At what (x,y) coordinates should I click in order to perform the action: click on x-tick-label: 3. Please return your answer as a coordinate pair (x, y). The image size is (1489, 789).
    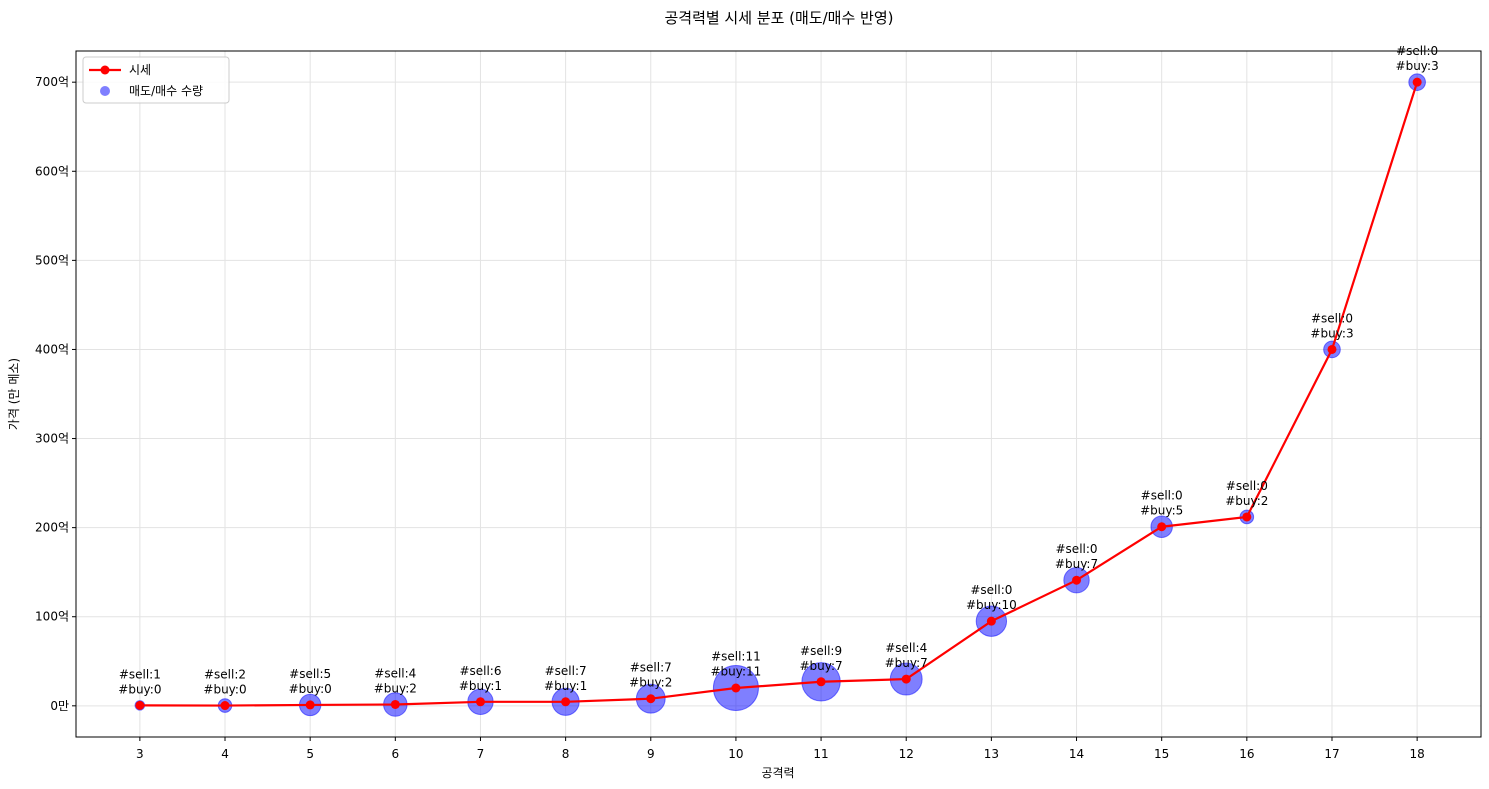
    Looking at the image, I should click on (140, 754).